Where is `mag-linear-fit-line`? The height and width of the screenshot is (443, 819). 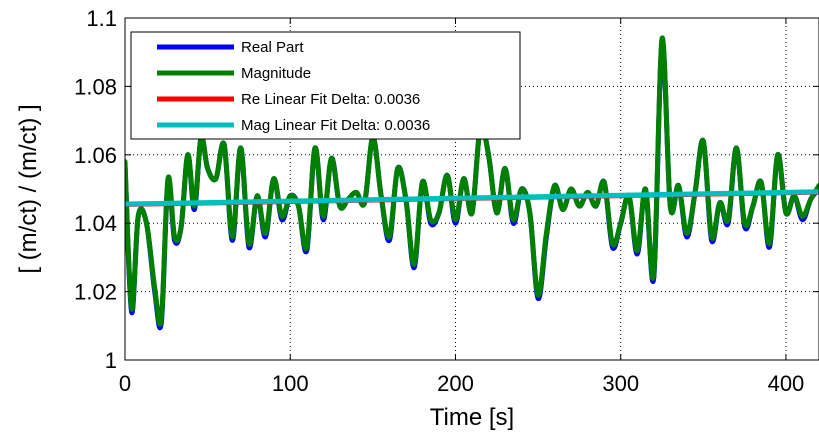
mag-linear-fit-line is located at coordinates (472, 198).